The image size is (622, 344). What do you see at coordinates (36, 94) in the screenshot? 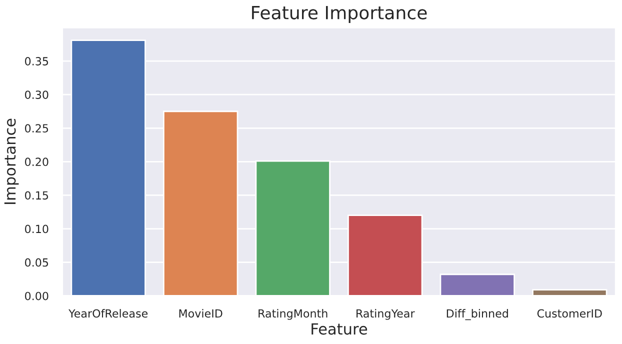
I see `y-tick-label: 0.30` at bounding box center [36, 94].